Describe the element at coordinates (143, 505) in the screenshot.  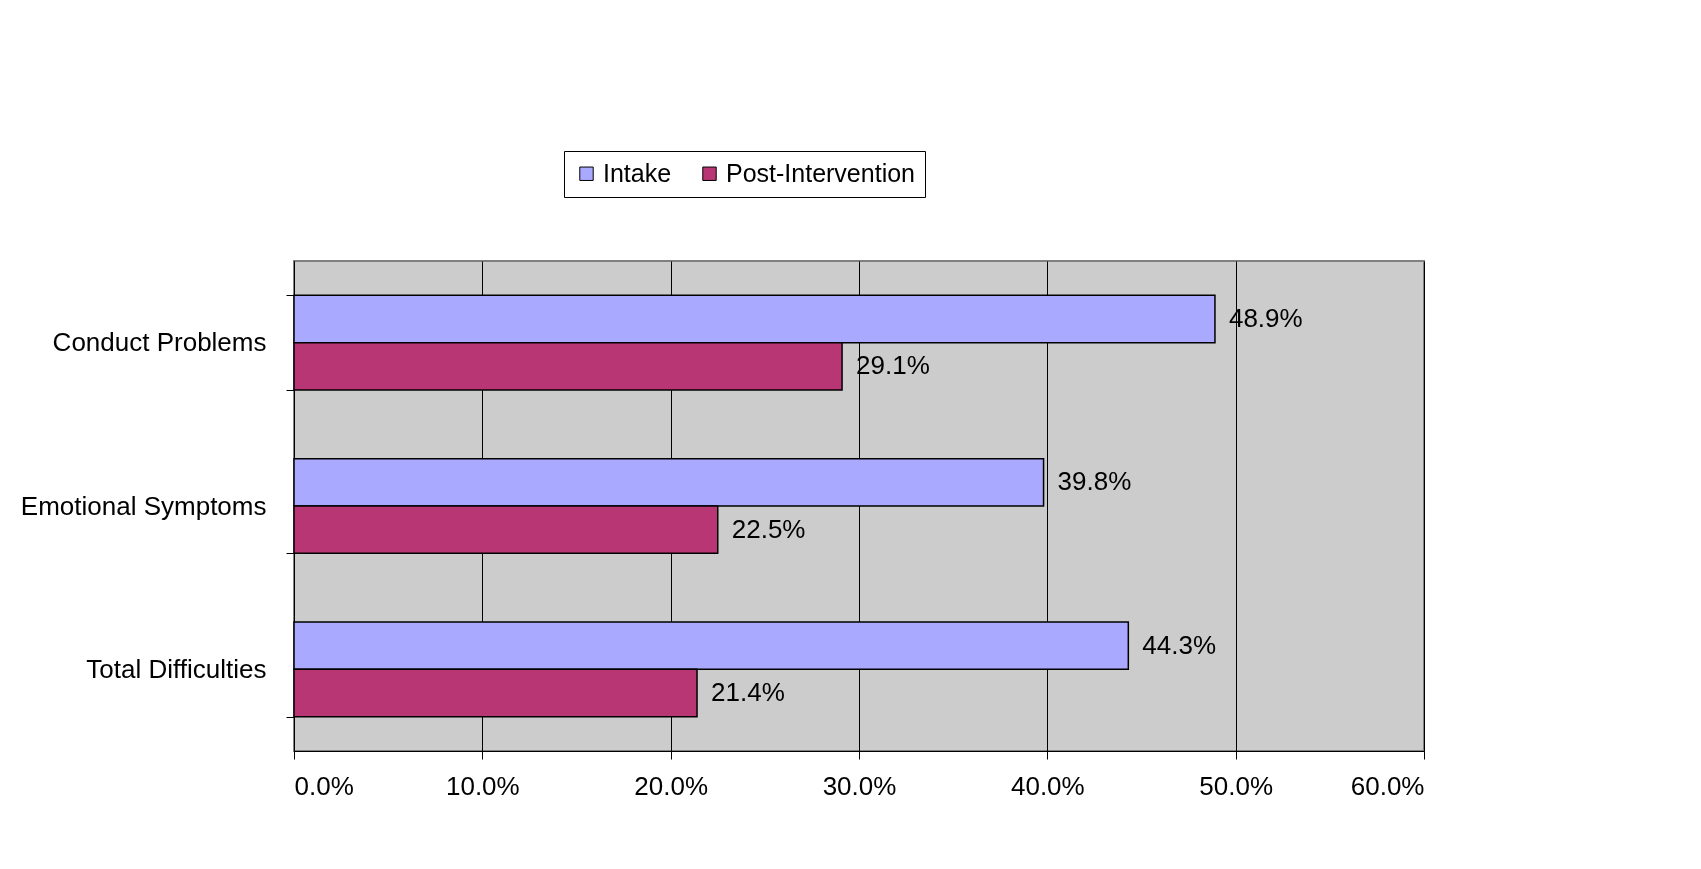
I see `y-tick-label: Emotional Symptoms` at that location.